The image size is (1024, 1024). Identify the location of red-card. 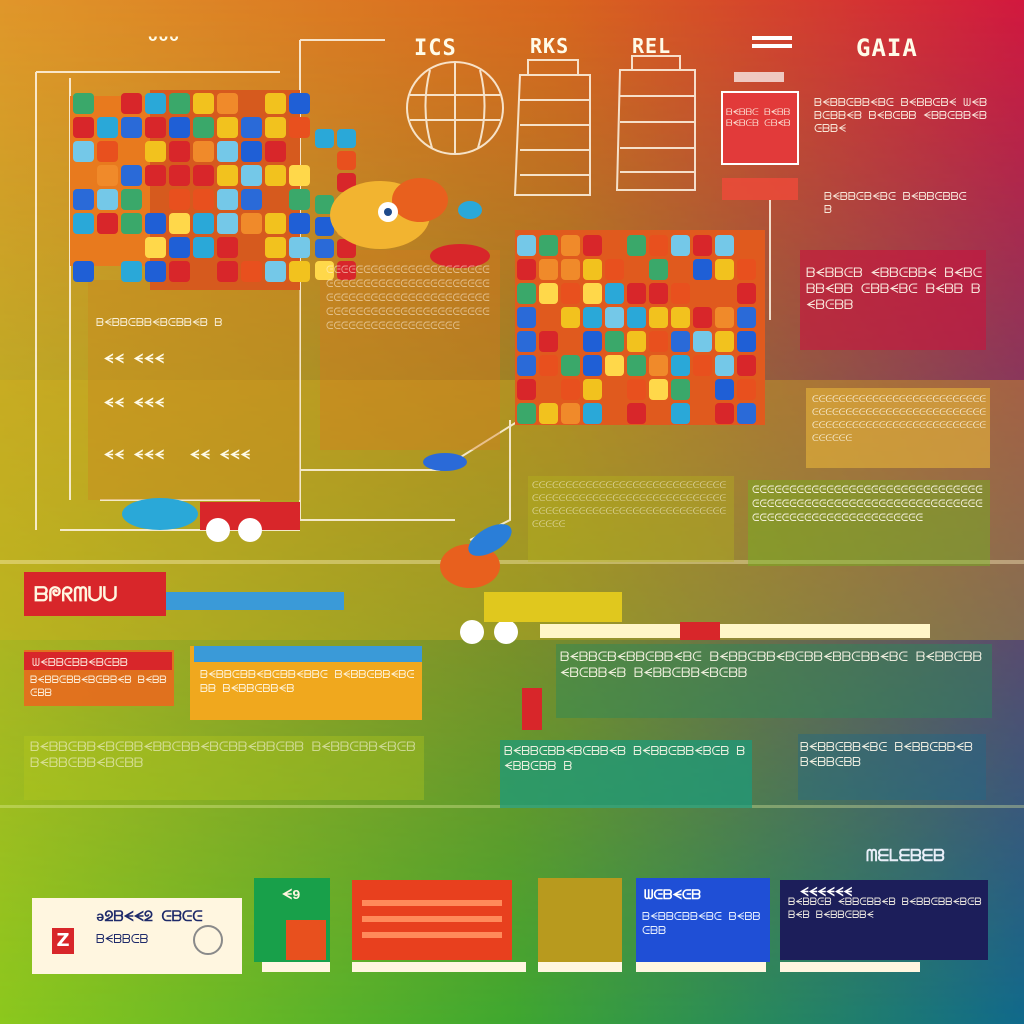
(760, 128).